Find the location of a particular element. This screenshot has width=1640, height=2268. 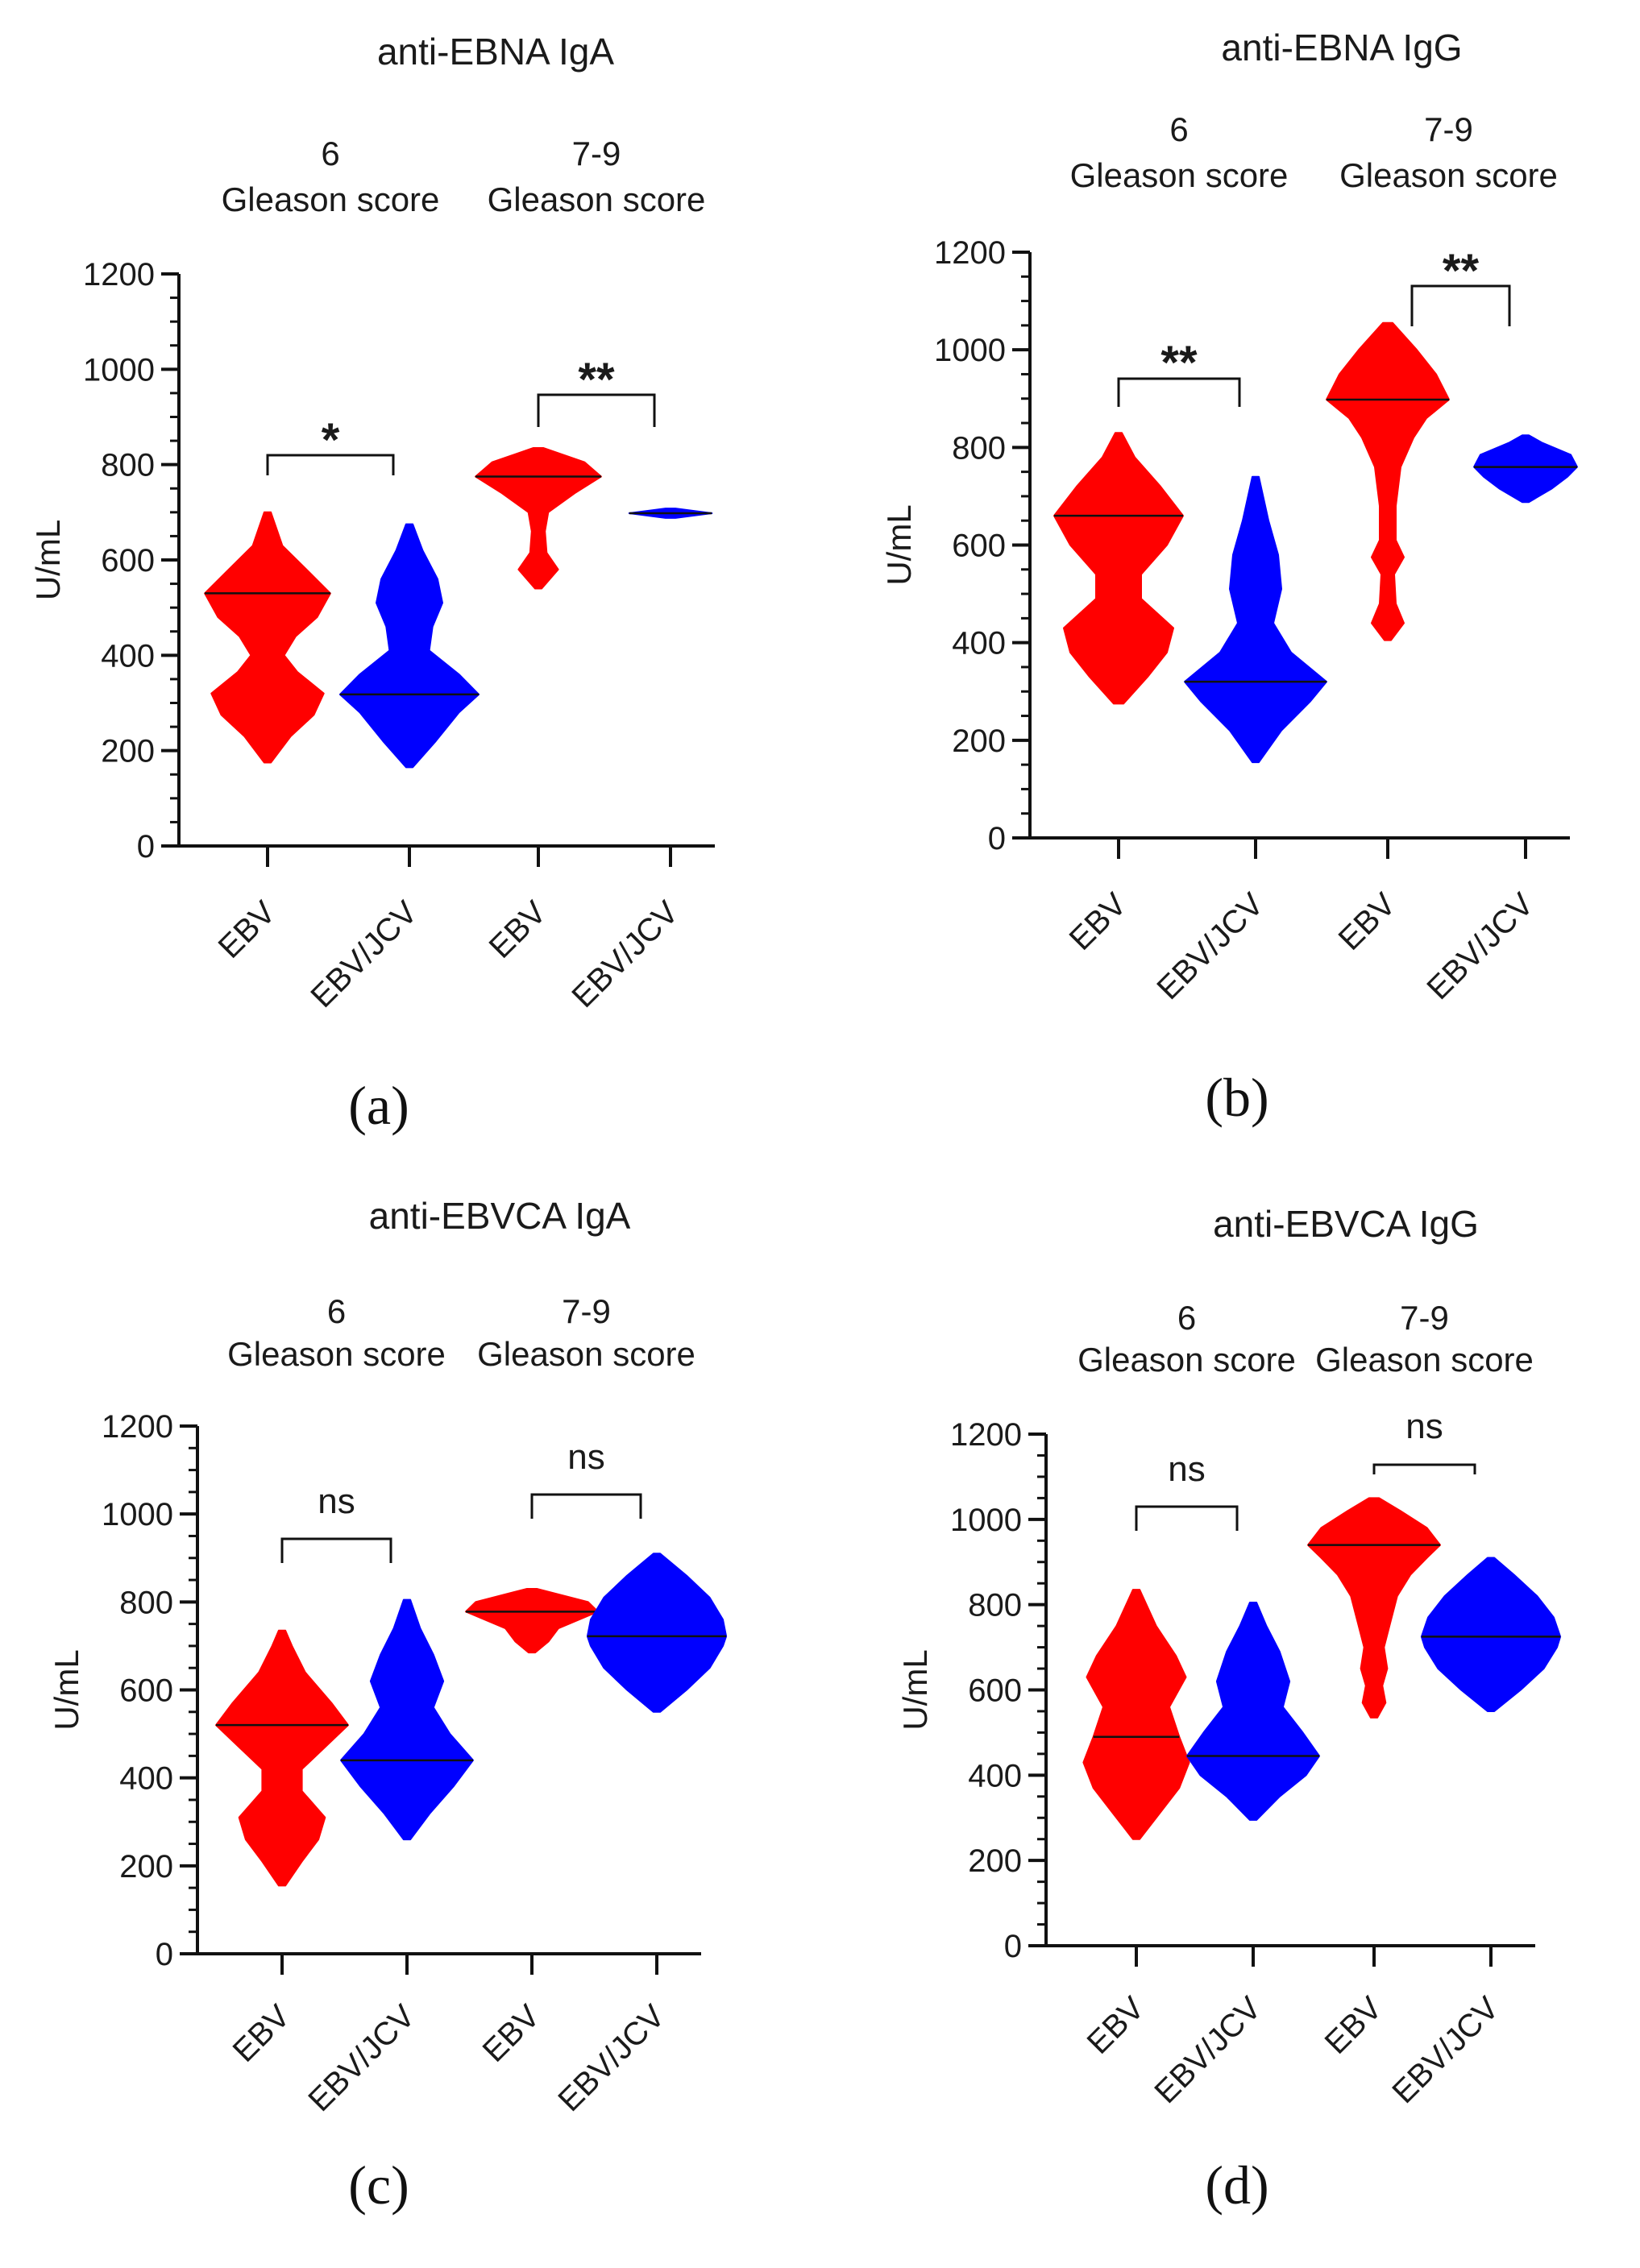

panel-label: (a) is located at coordinates (378, 1105).